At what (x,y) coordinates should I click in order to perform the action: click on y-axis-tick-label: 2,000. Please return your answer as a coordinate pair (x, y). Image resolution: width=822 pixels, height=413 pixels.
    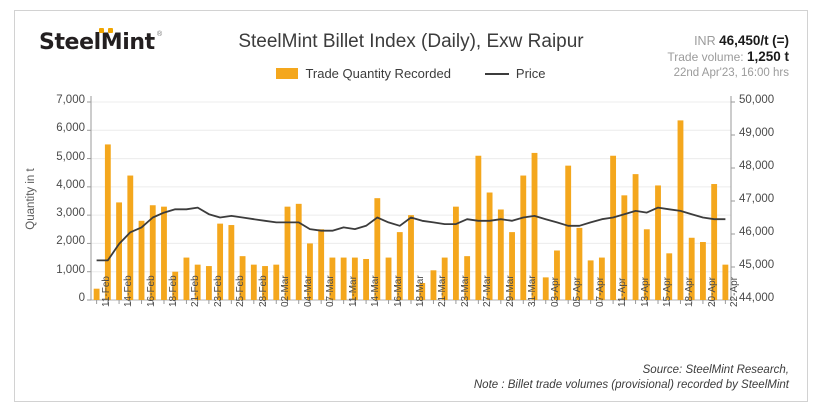
    Looking at the image, I should click on (70, 241).